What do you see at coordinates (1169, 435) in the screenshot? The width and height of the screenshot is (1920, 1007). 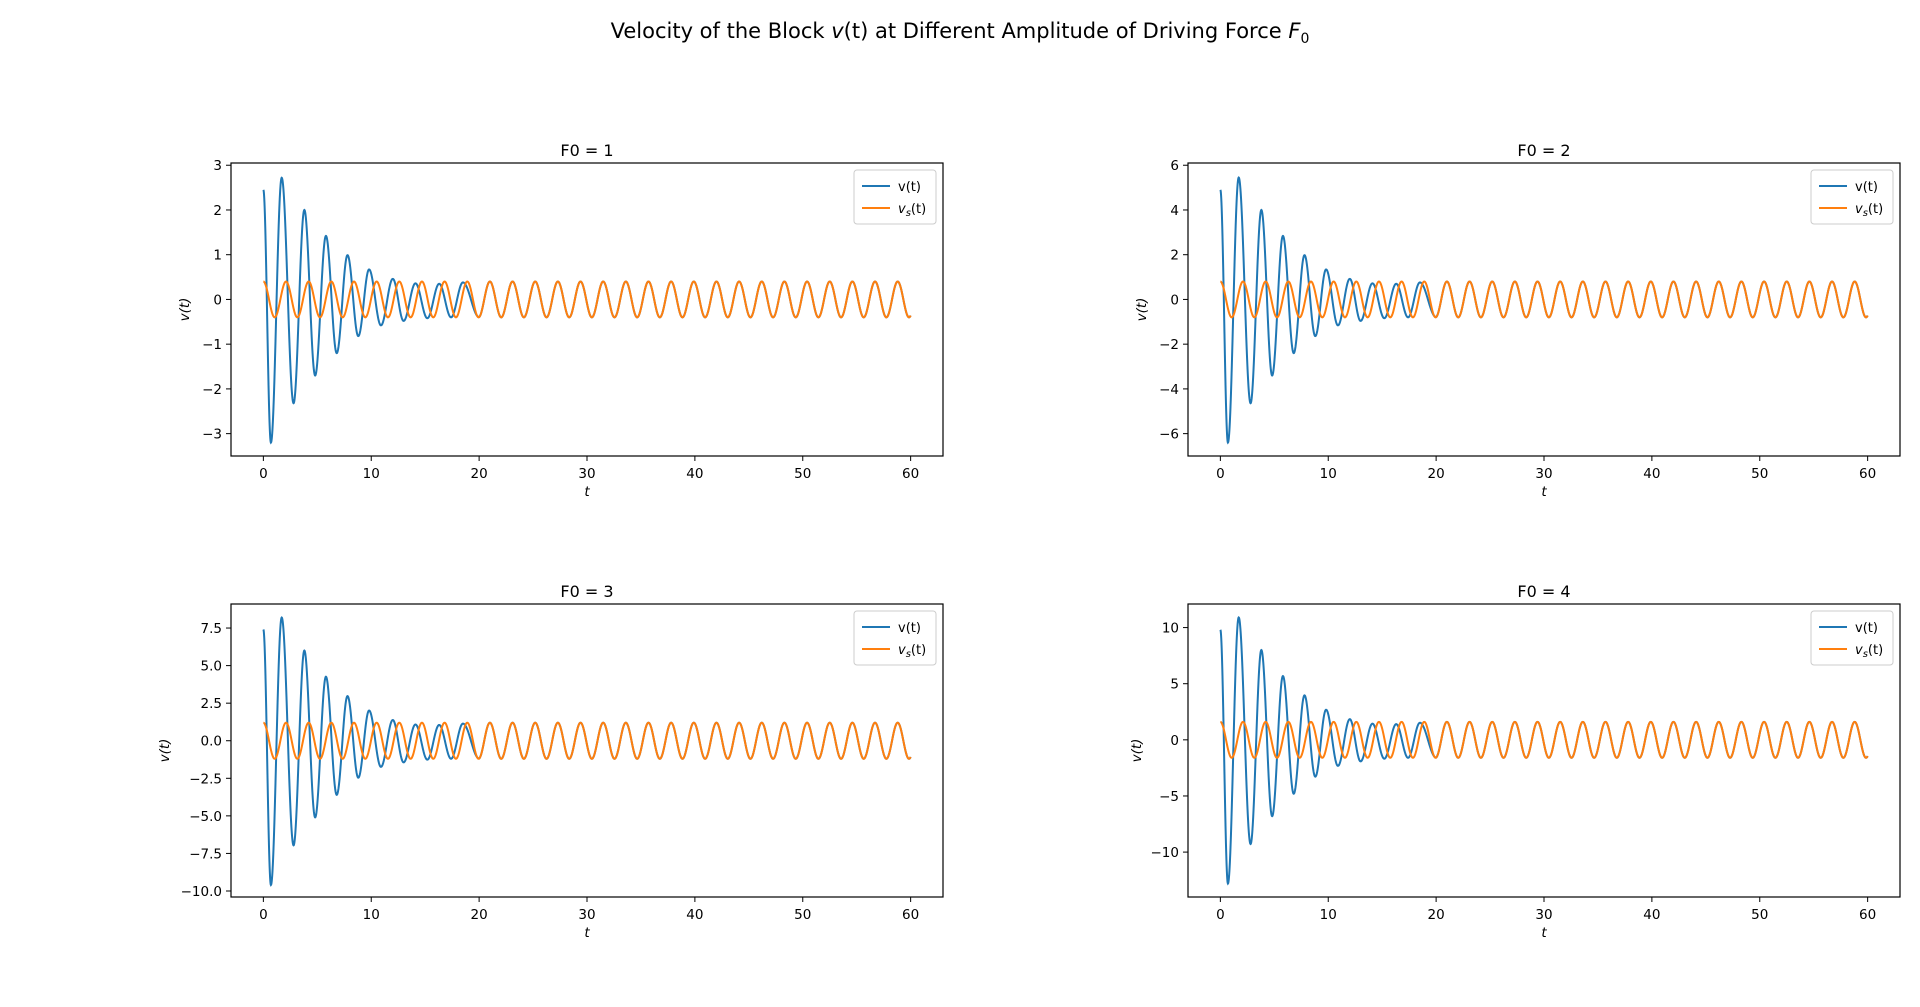 I see `y-tick-label: −6` at bounding box center [1169, 435].